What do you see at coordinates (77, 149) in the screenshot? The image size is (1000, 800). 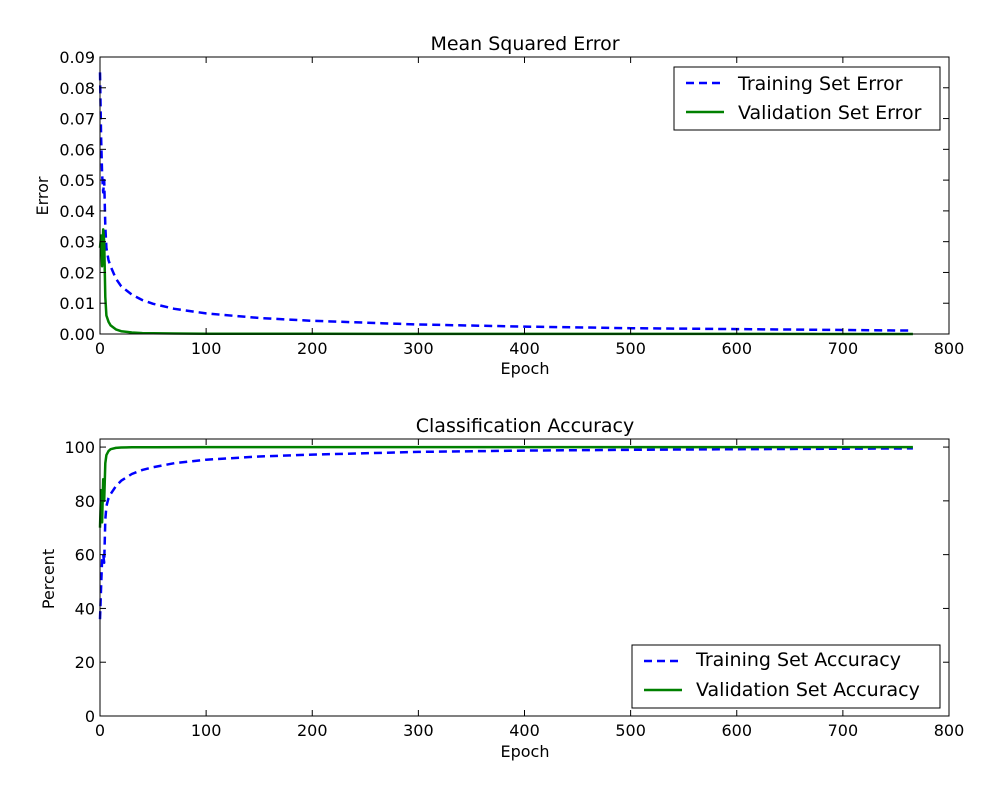 I see `mse-y-tick-label: 0.06` at bounding box center [77, 149].